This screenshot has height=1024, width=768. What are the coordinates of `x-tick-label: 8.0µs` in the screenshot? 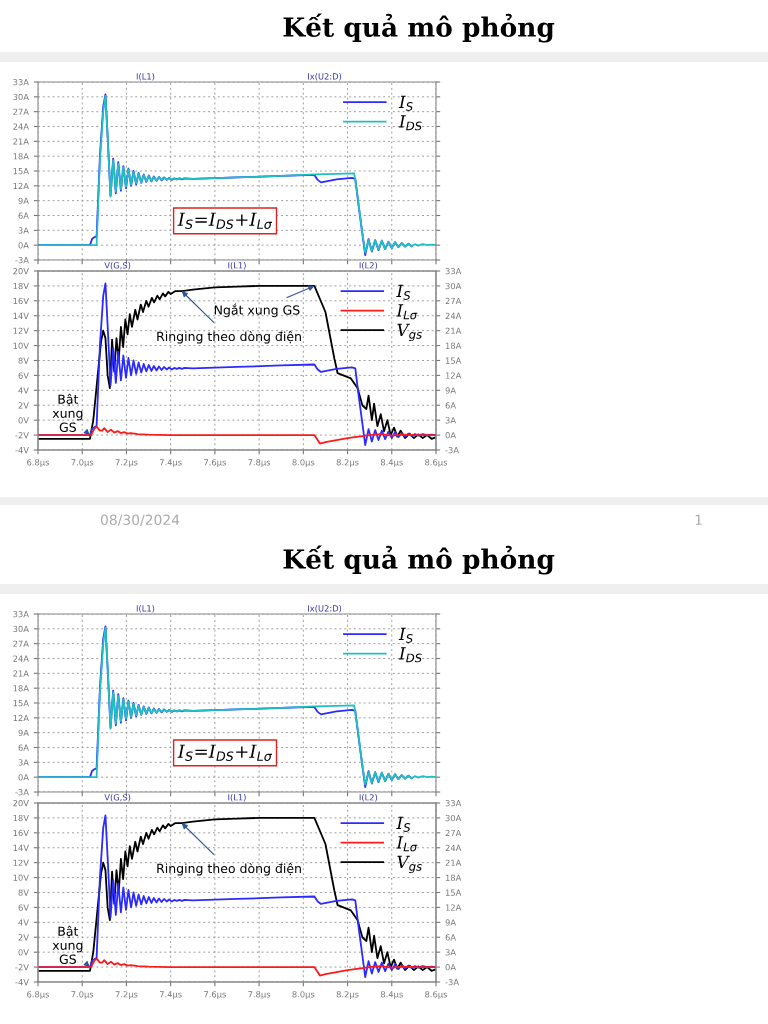 It's located at (303, 463).